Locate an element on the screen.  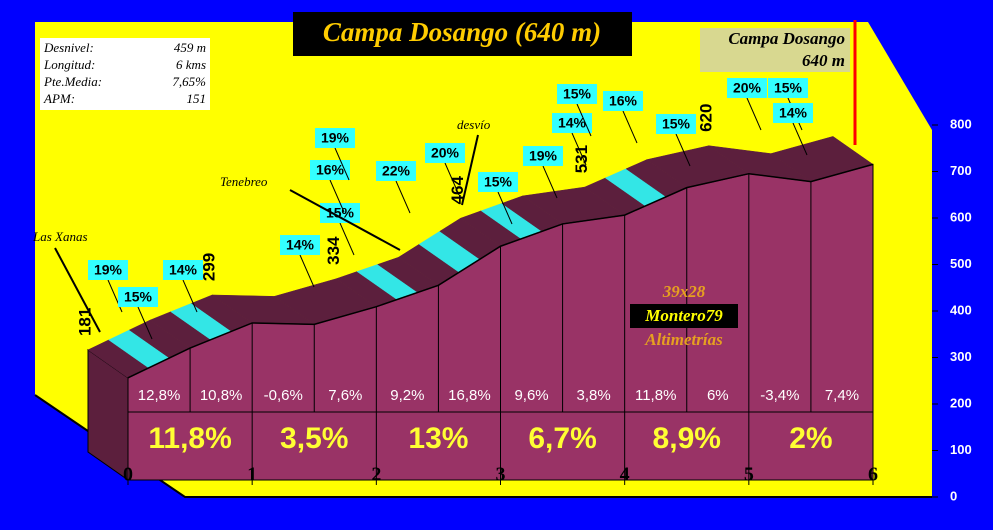
segment-gradient: 7,4% is located at coordinates (842, 395).